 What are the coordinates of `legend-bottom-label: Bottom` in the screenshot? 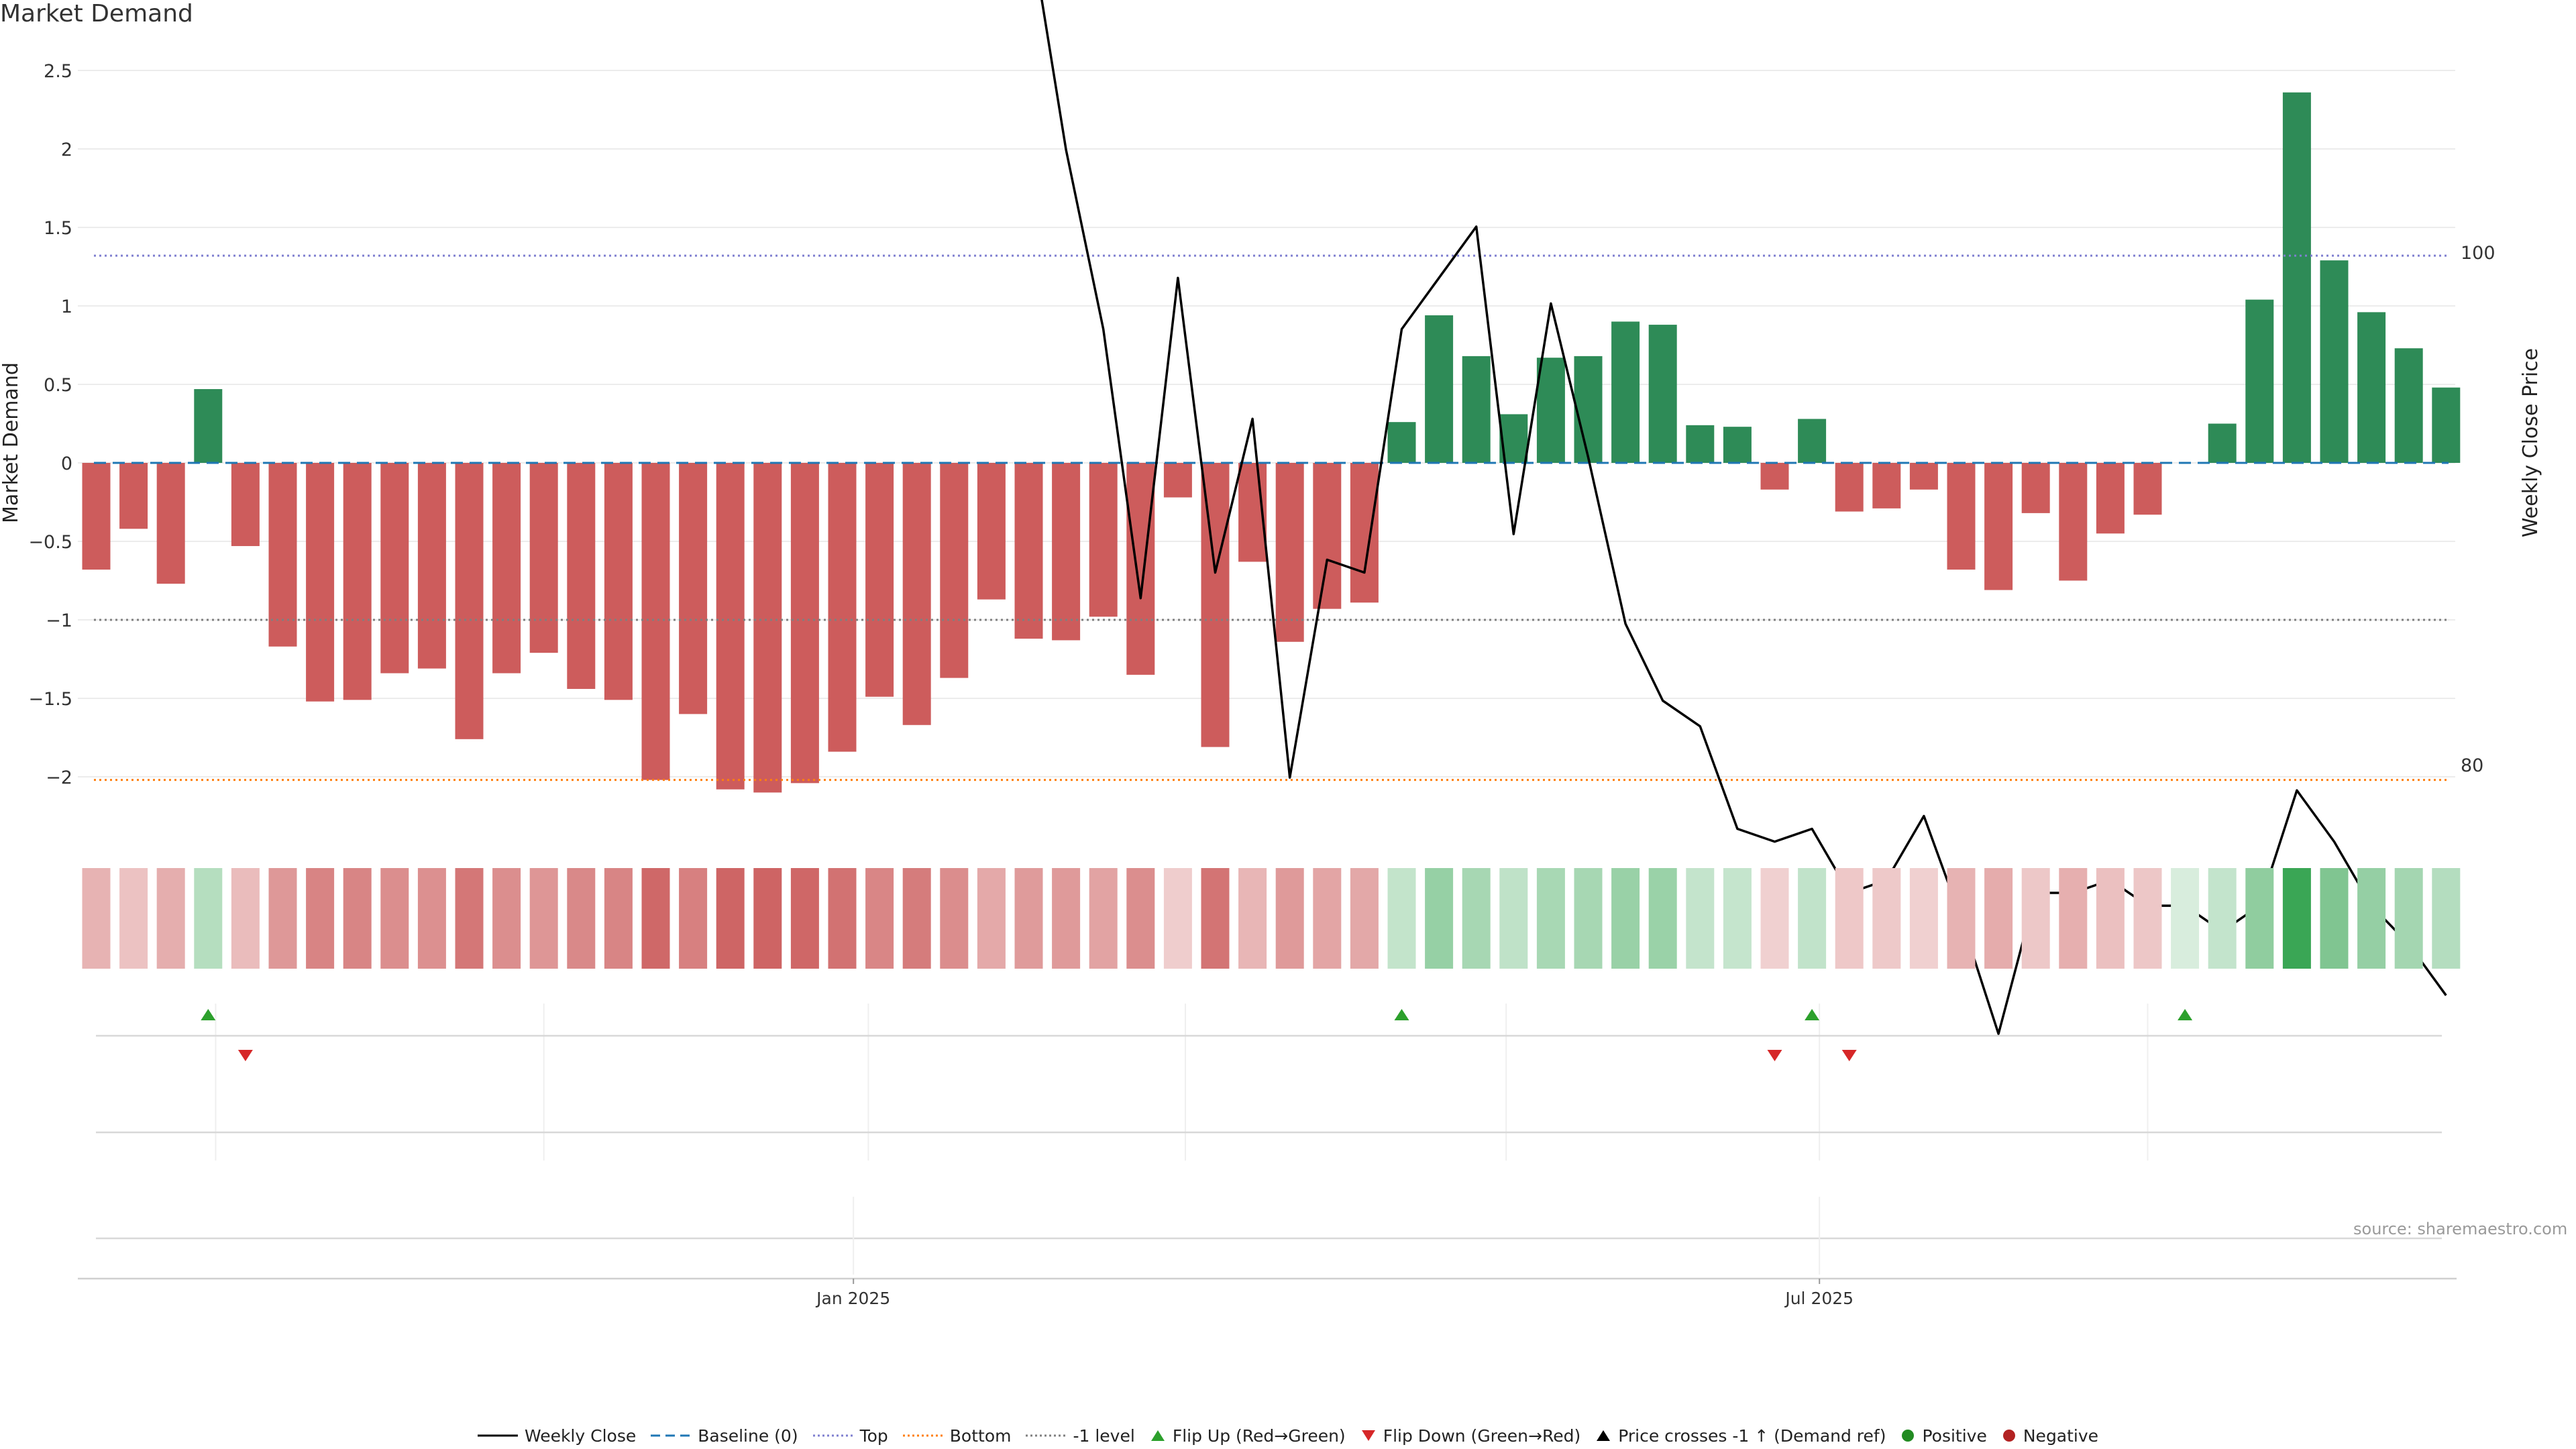 It's located at (980, 1436).